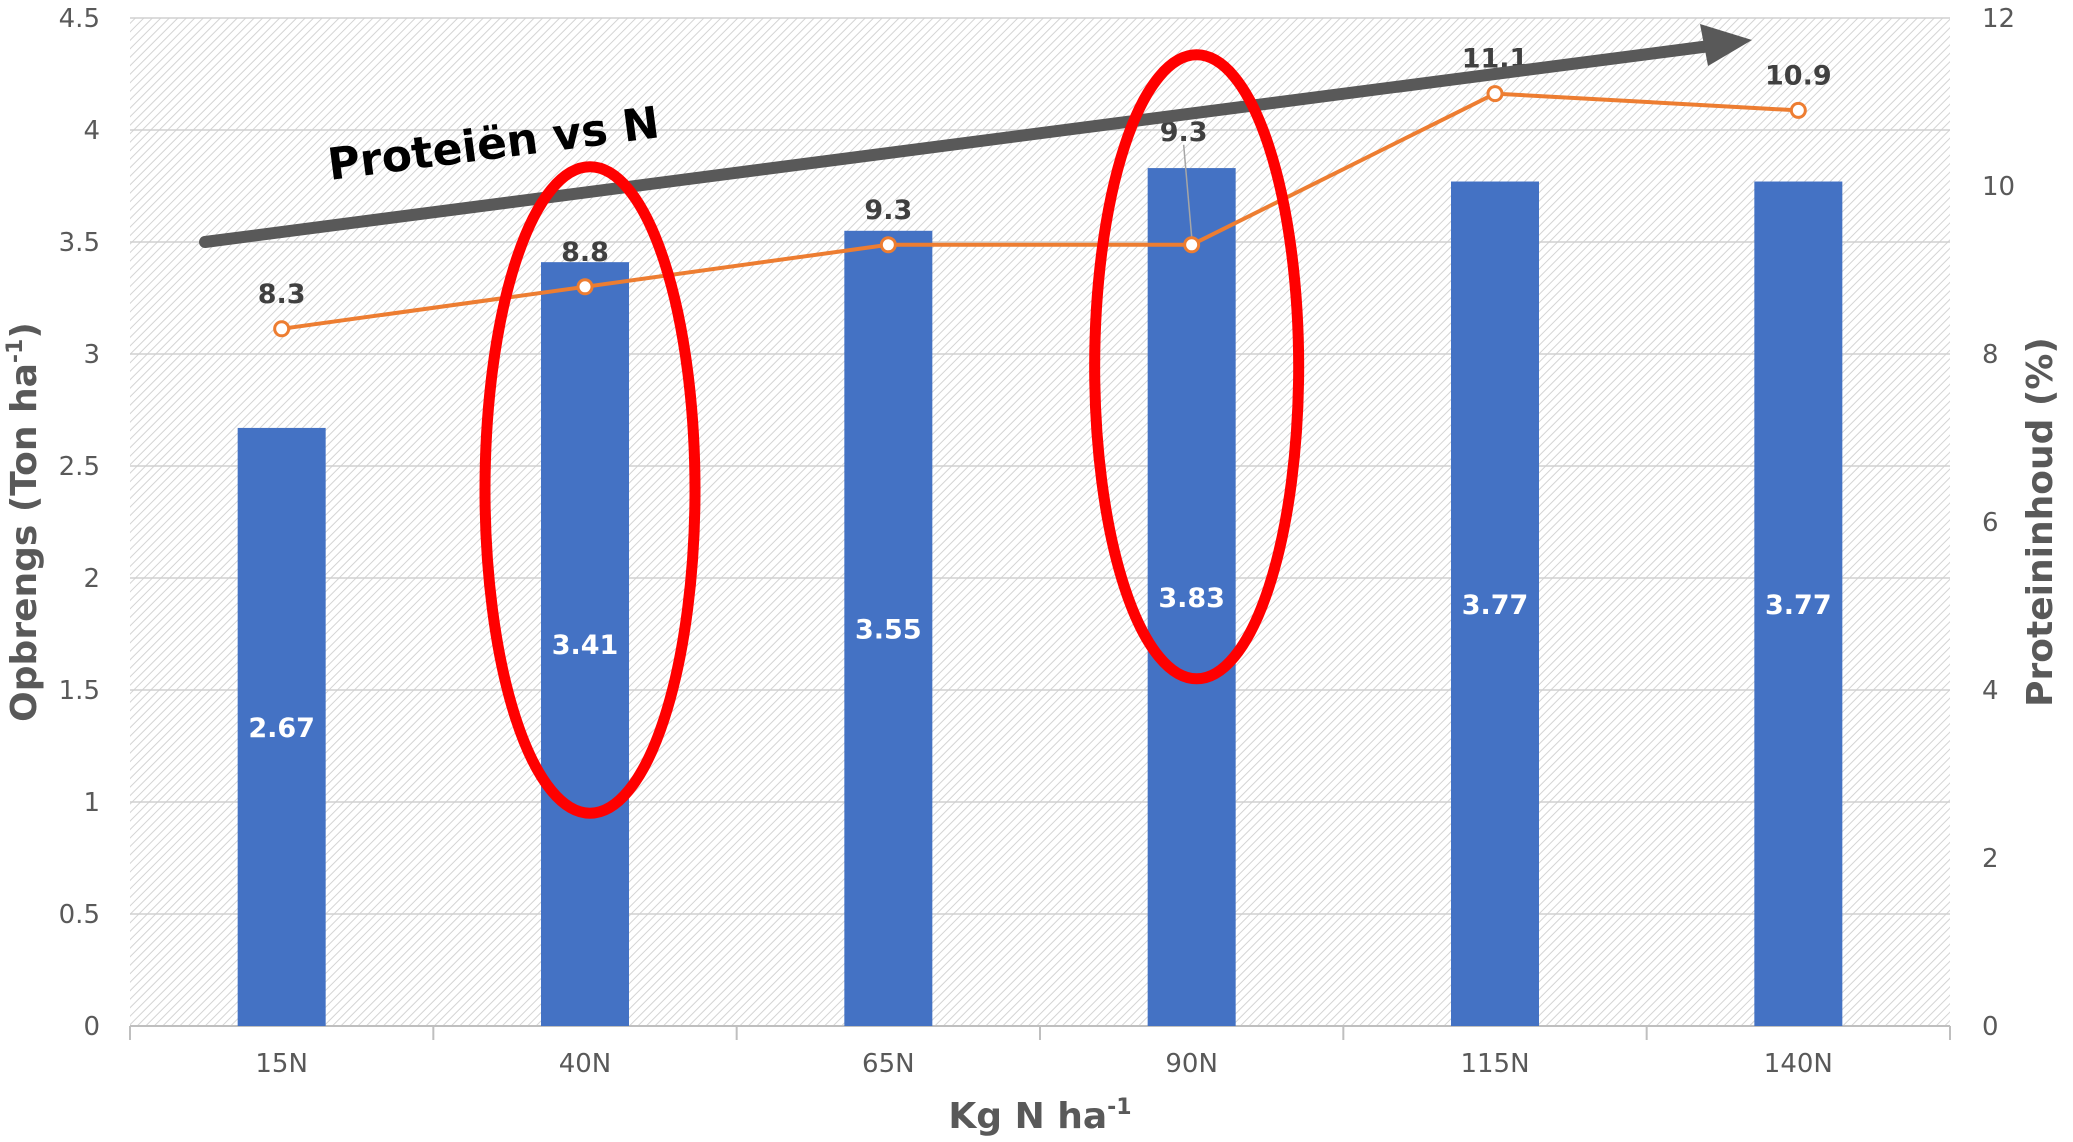 The width and height of the screenshot is (2073, 1142). Describe the element at coordinates (1998, 187) in the screenshot. I see `y-right-tick-label: 10` at that location.